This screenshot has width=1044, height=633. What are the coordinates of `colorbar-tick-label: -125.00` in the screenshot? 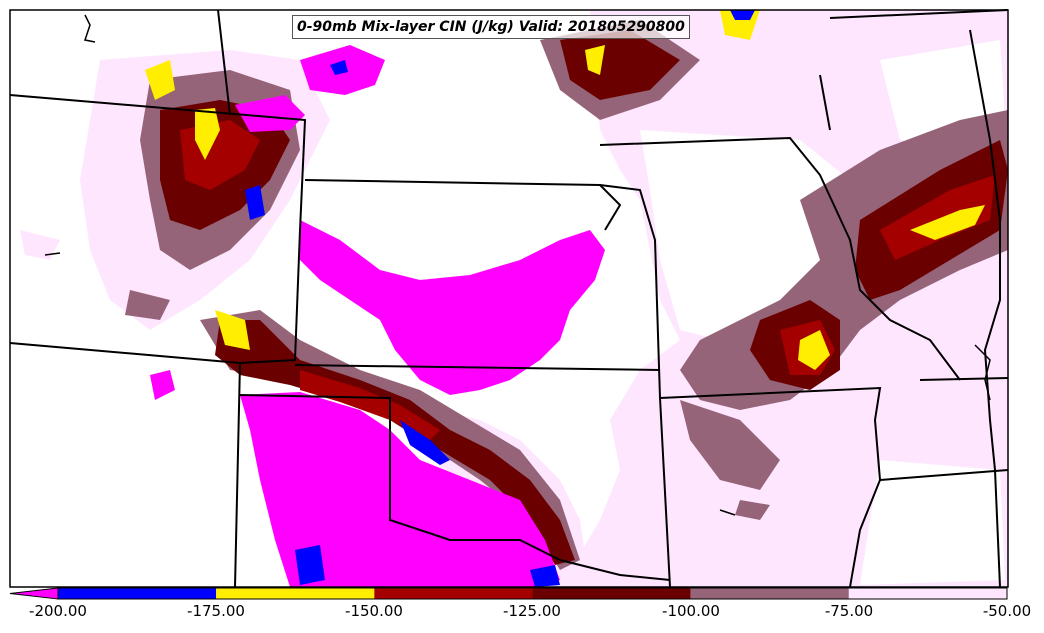 It's located at (532, 611).